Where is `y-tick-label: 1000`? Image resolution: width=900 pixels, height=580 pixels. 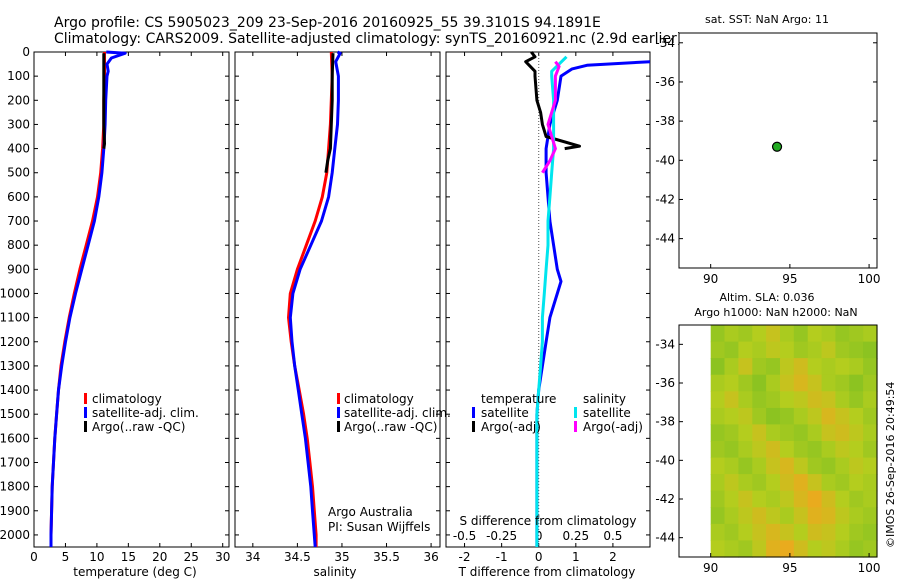 y-tick-label: 1000 is located at coordinates (15, 293).